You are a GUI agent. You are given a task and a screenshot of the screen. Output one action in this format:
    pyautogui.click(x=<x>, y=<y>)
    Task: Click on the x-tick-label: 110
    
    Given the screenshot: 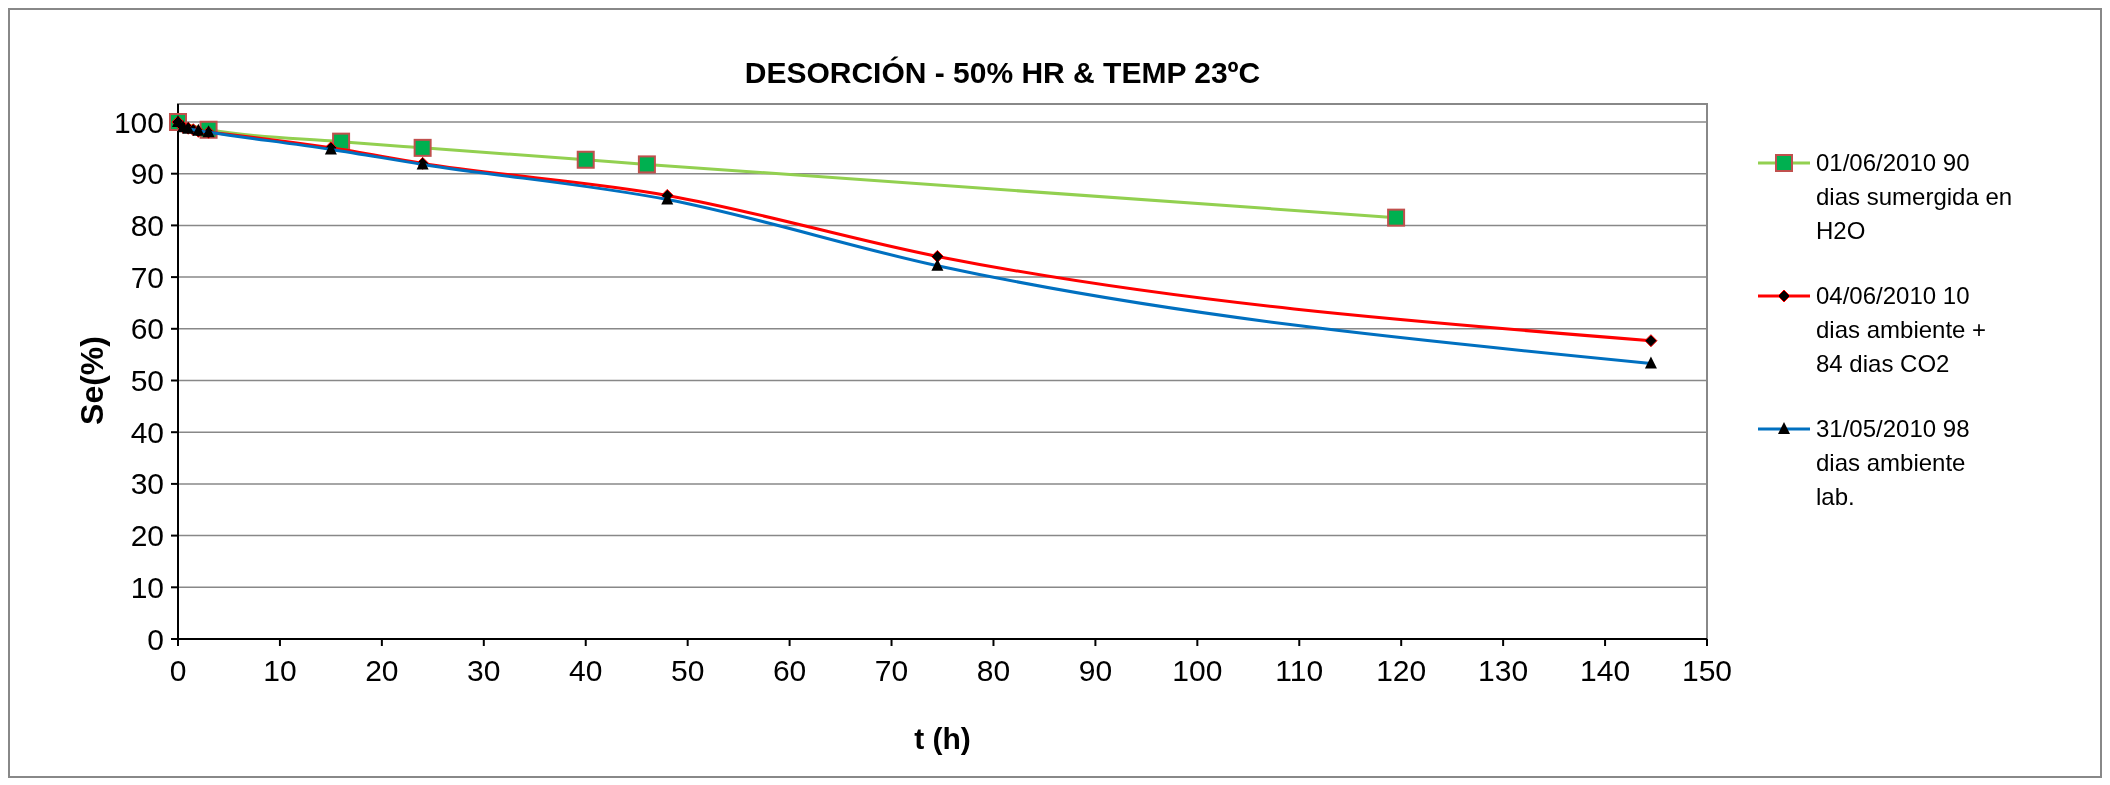 What is the action you would take?
    pyautogui.click(x=1299, y=670)
    